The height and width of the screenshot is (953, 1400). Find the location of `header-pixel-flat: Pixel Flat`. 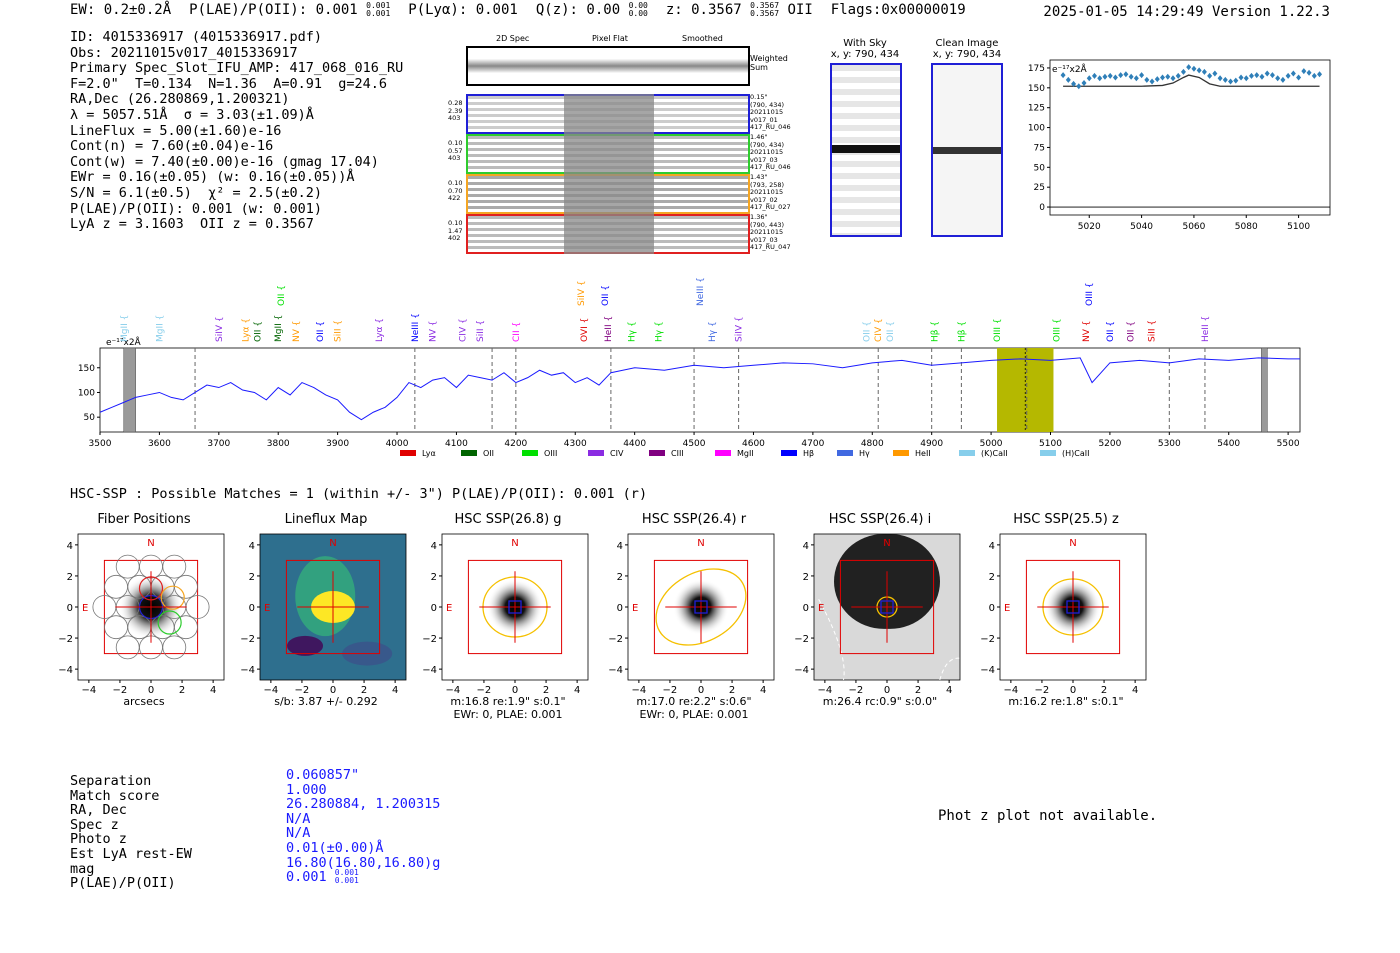

header-pixel-flat: Pixel Flat is located at coordinates (610, 38).